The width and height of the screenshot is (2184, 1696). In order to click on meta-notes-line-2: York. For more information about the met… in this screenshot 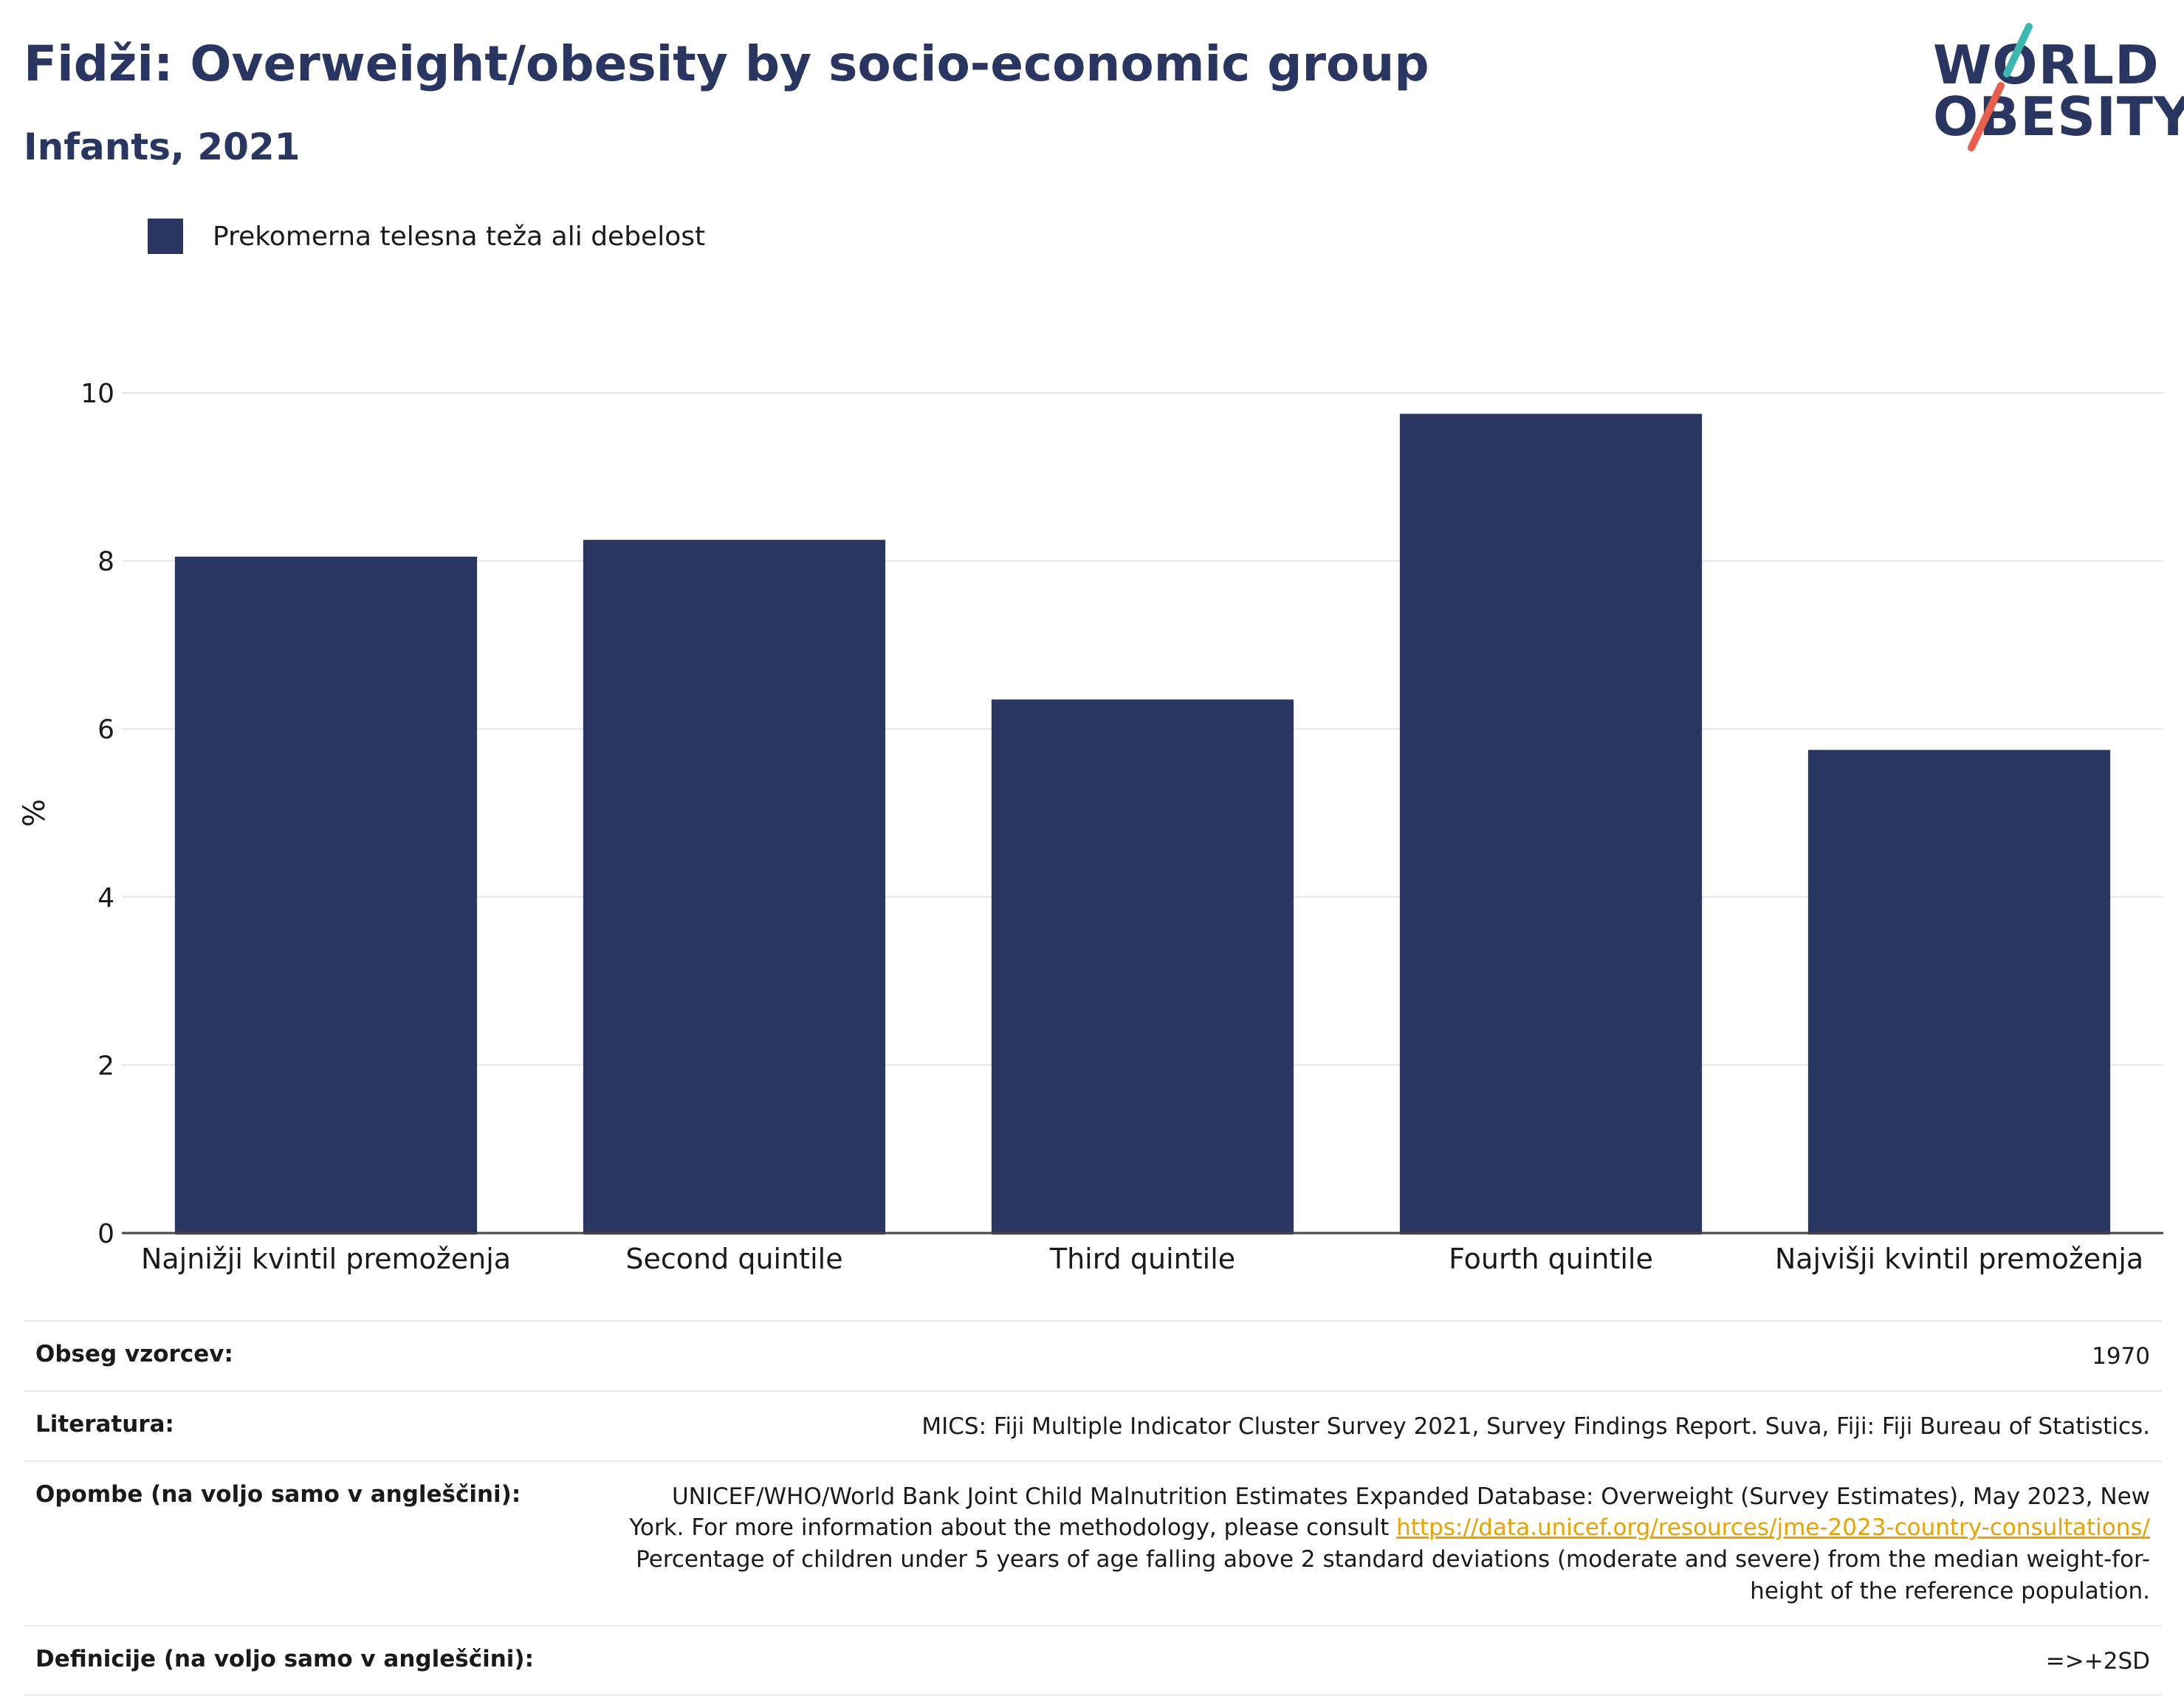, I will do `click(1390, 1528)`.